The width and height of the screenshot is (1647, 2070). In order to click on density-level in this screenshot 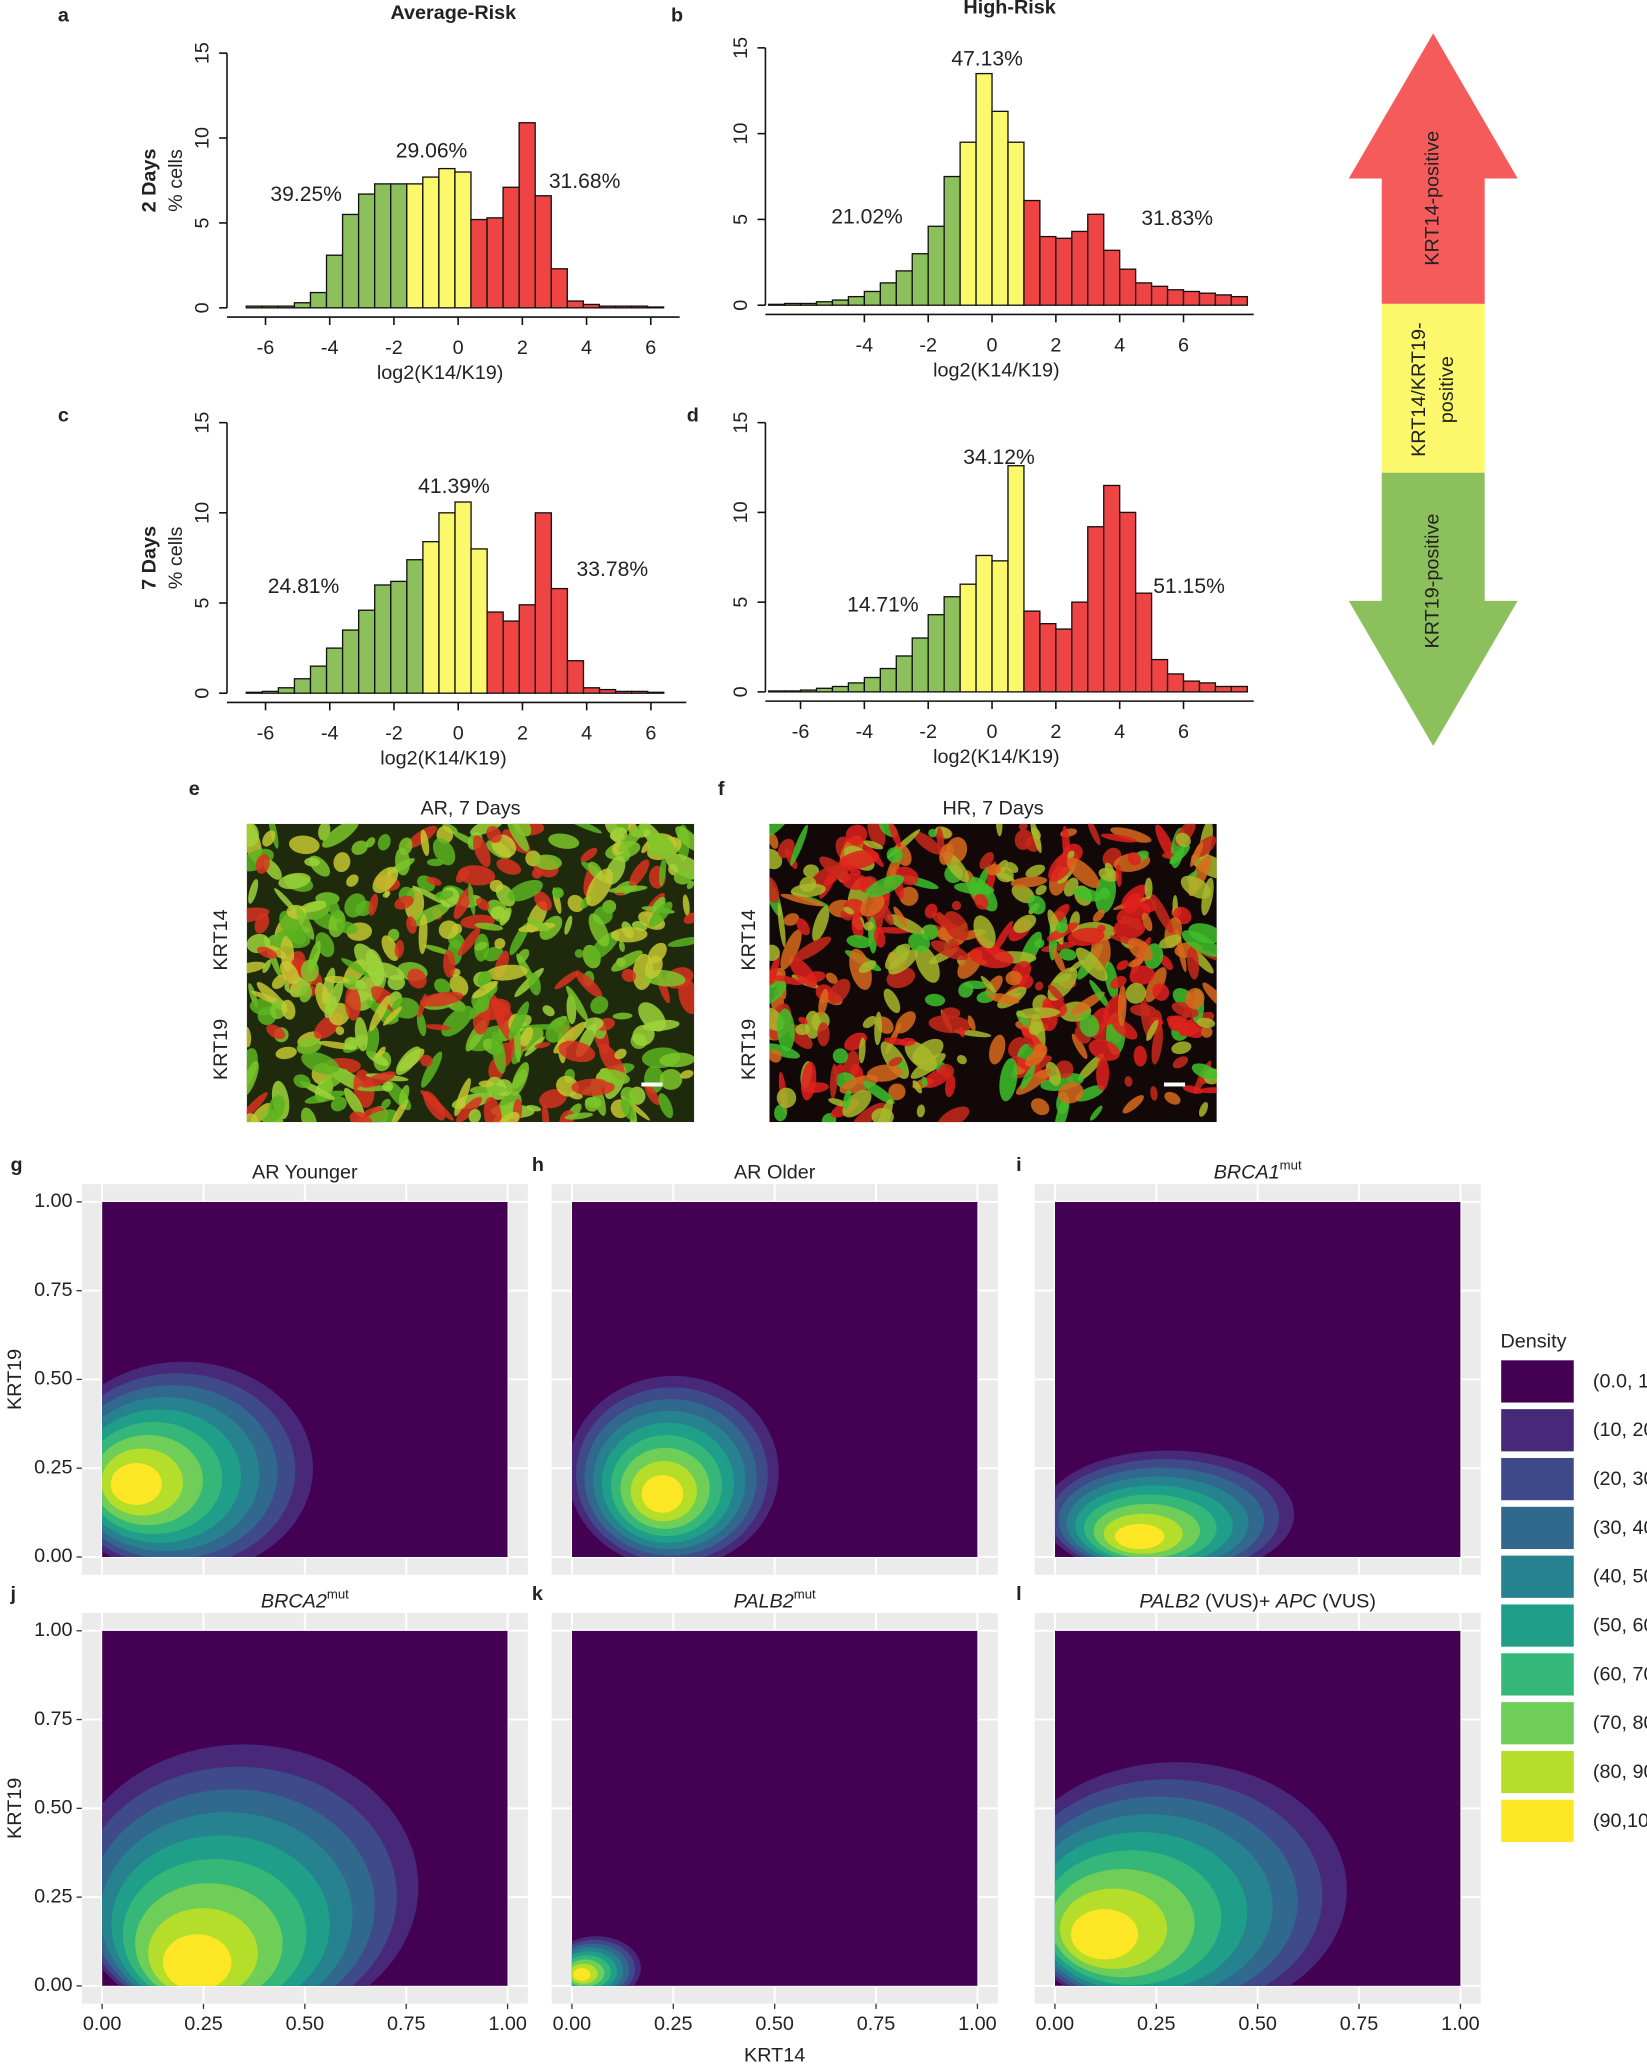, I will do `click(197, 1960)`.